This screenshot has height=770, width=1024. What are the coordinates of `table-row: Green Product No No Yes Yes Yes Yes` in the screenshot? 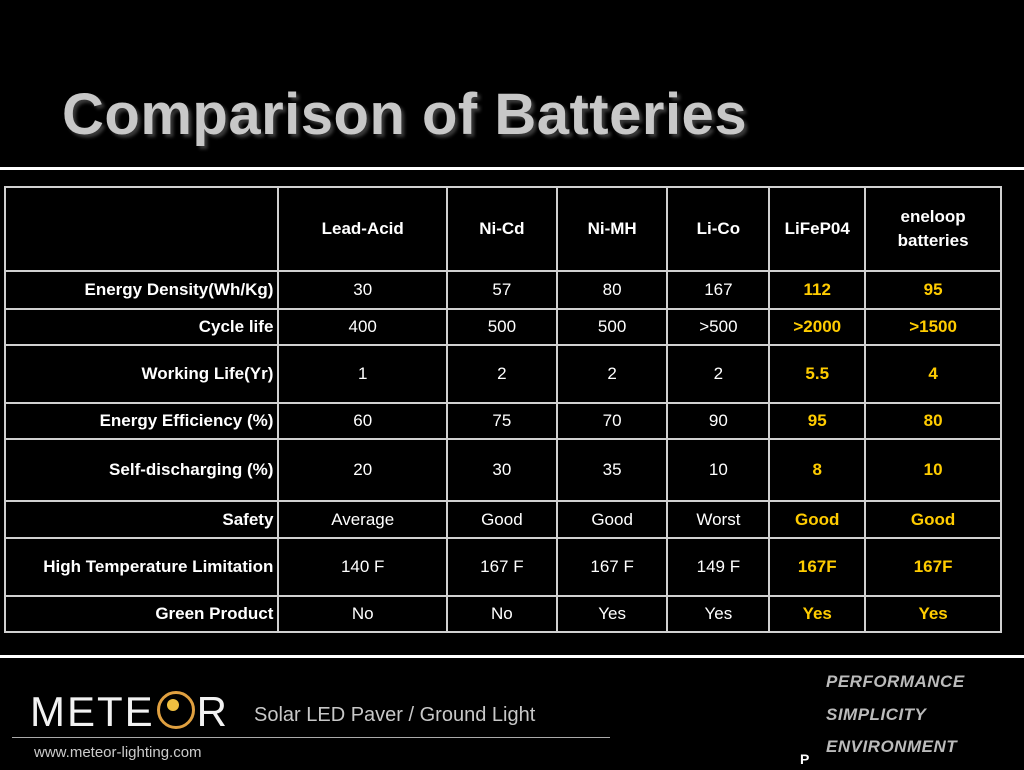 It's located at (502, 614).